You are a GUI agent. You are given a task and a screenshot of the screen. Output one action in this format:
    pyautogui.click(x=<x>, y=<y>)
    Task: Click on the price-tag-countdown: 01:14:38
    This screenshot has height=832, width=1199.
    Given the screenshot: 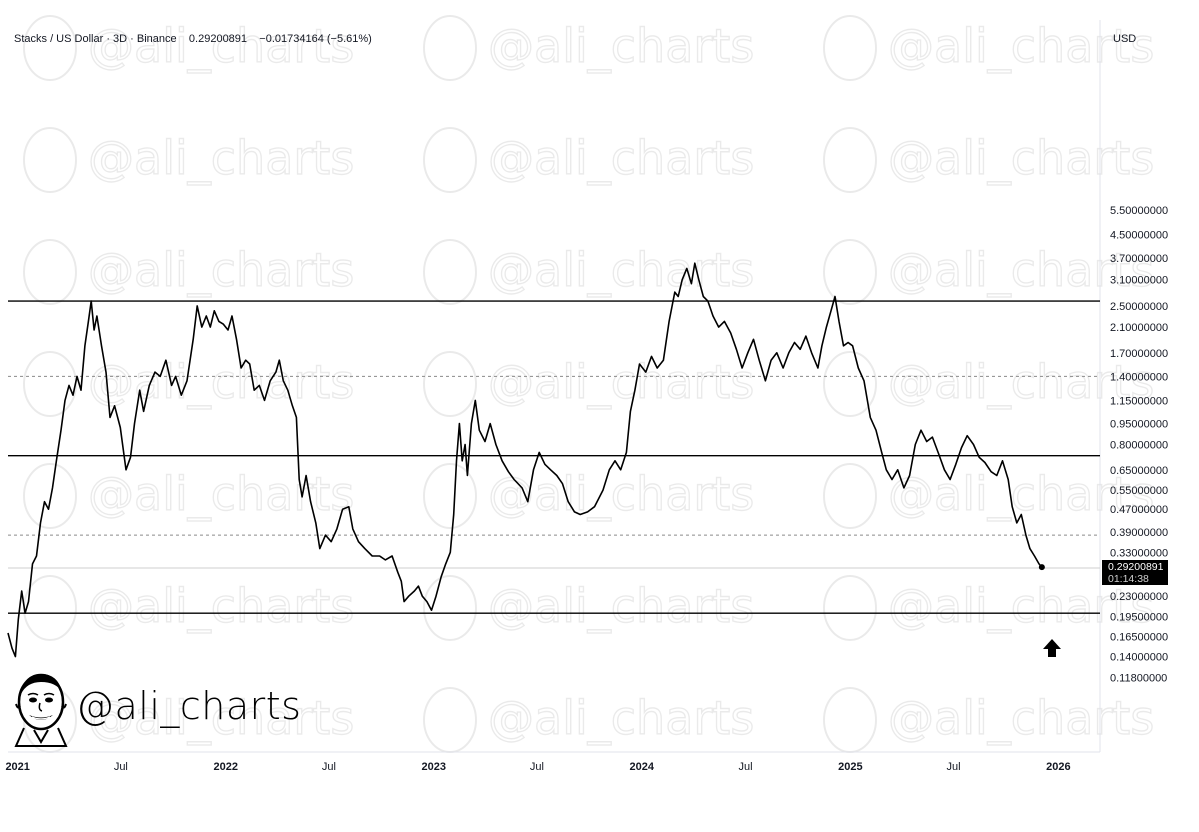 What is the action you would take?
    pyautogui.click(x=1128, y=579)
    